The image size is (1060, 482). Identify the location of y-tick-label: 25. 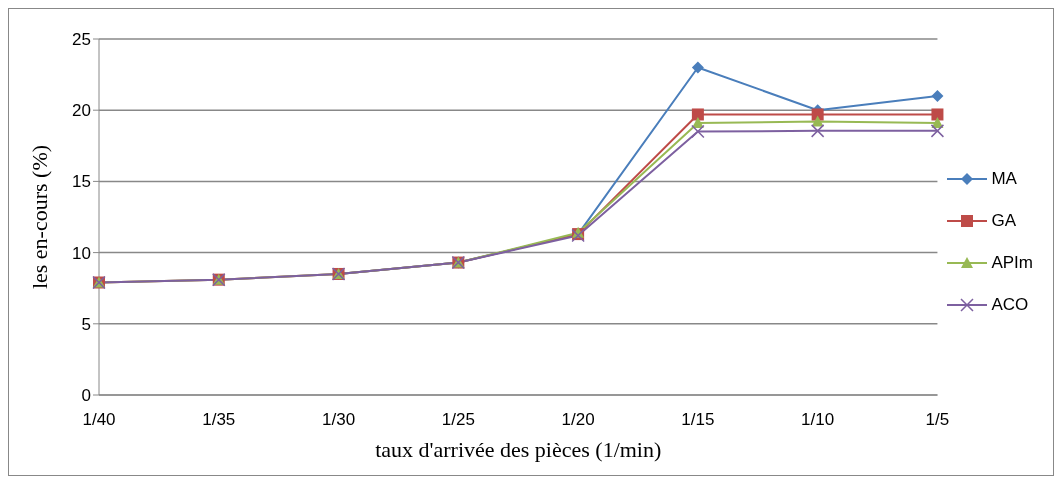
(81, 40).